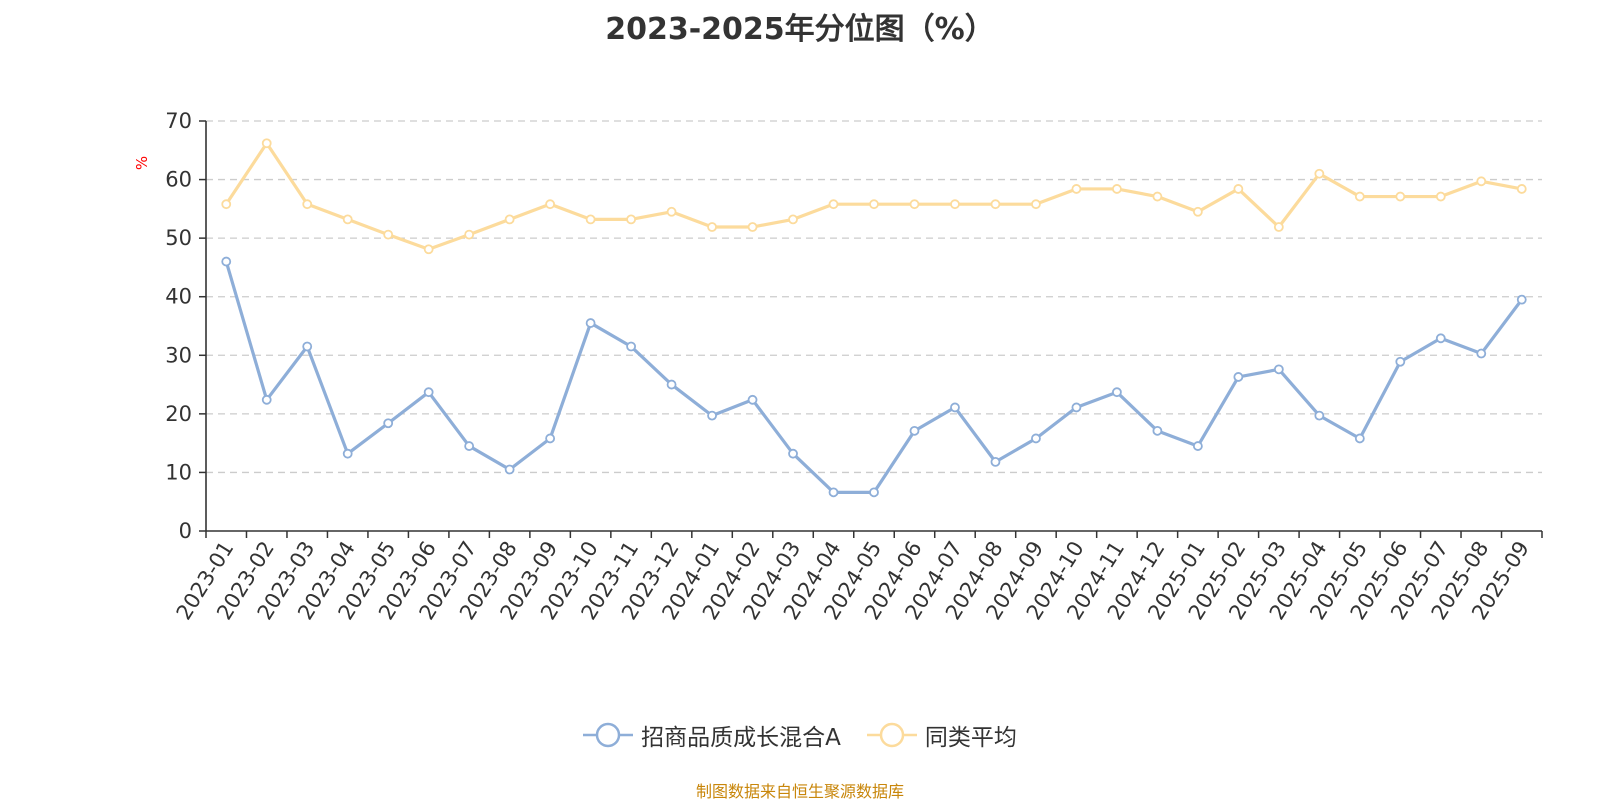 This screenshot has height=802, width=1600. What do you see at coordinates (178, 472) in the screenshot?
I see `y-tick-label: 10` at bounding box center [178, 472].